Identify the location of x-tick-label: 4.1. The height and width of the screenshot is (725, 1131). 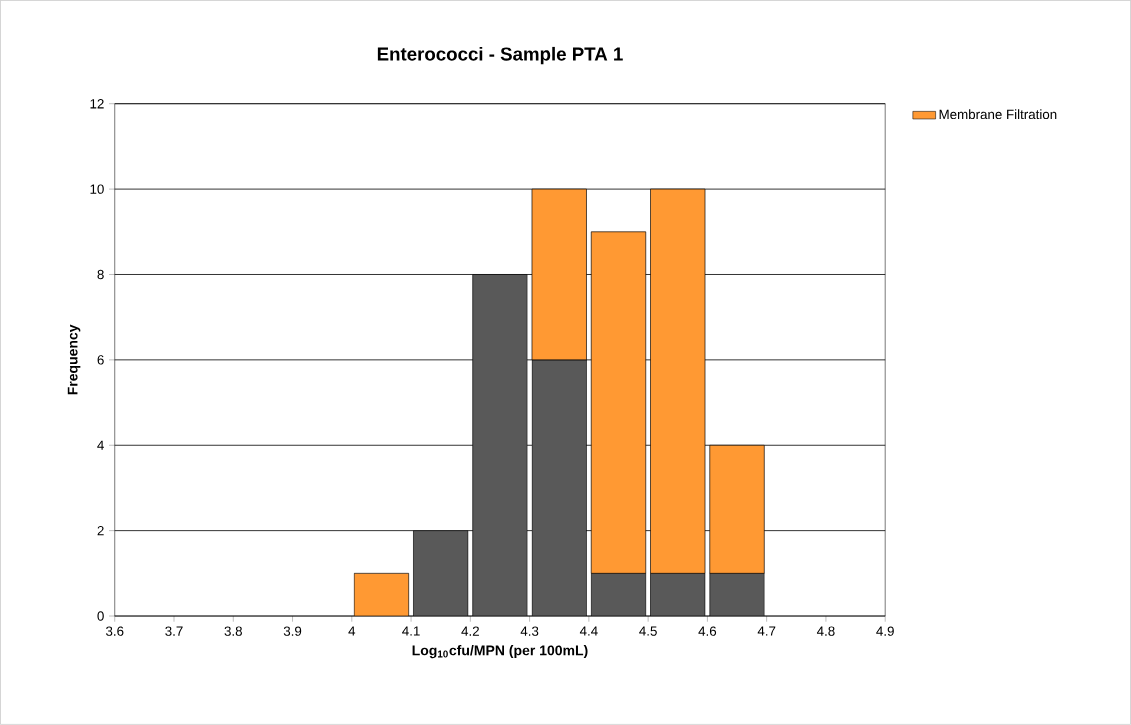
(411, 631).